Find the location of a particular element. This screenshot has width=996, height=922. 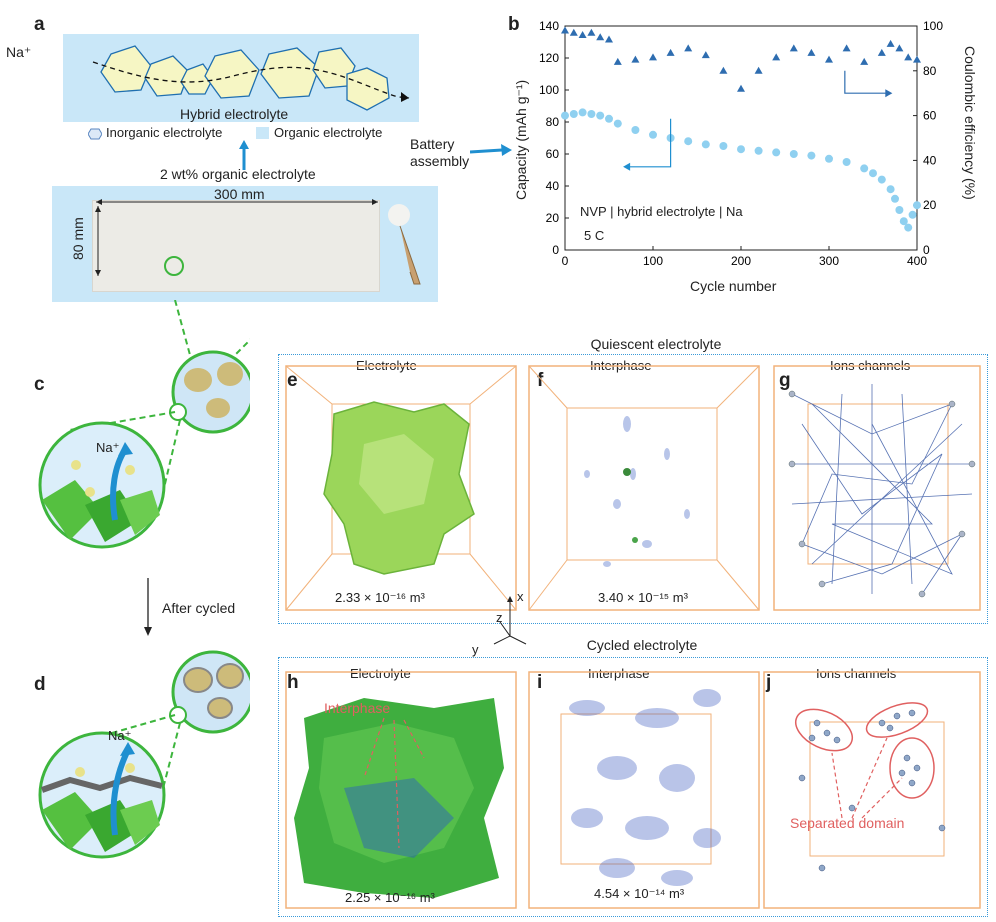

na-ion-label-a: Na⁺ is located at coordinates (19, 52).